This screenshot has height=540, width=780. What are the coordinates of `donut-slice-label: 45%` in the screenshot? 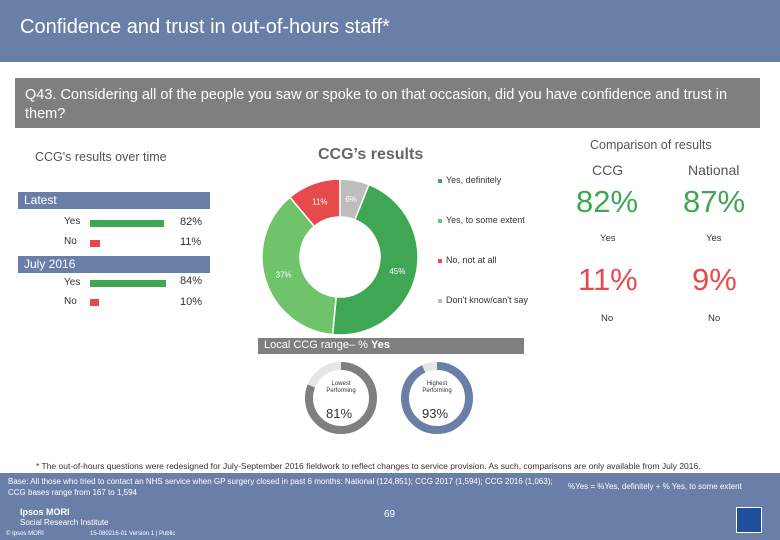 It's located at (397, 271).